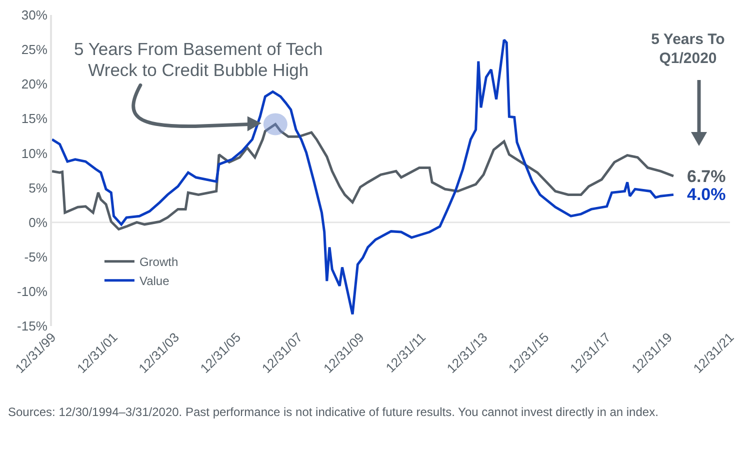 This screenshot has height=453, width=750. I want to click on source-note: Sources: 12/30/1994–3/31/2020. Past performance is not indicative of future results. You cannot invest directly in an index., so click(334, 412).